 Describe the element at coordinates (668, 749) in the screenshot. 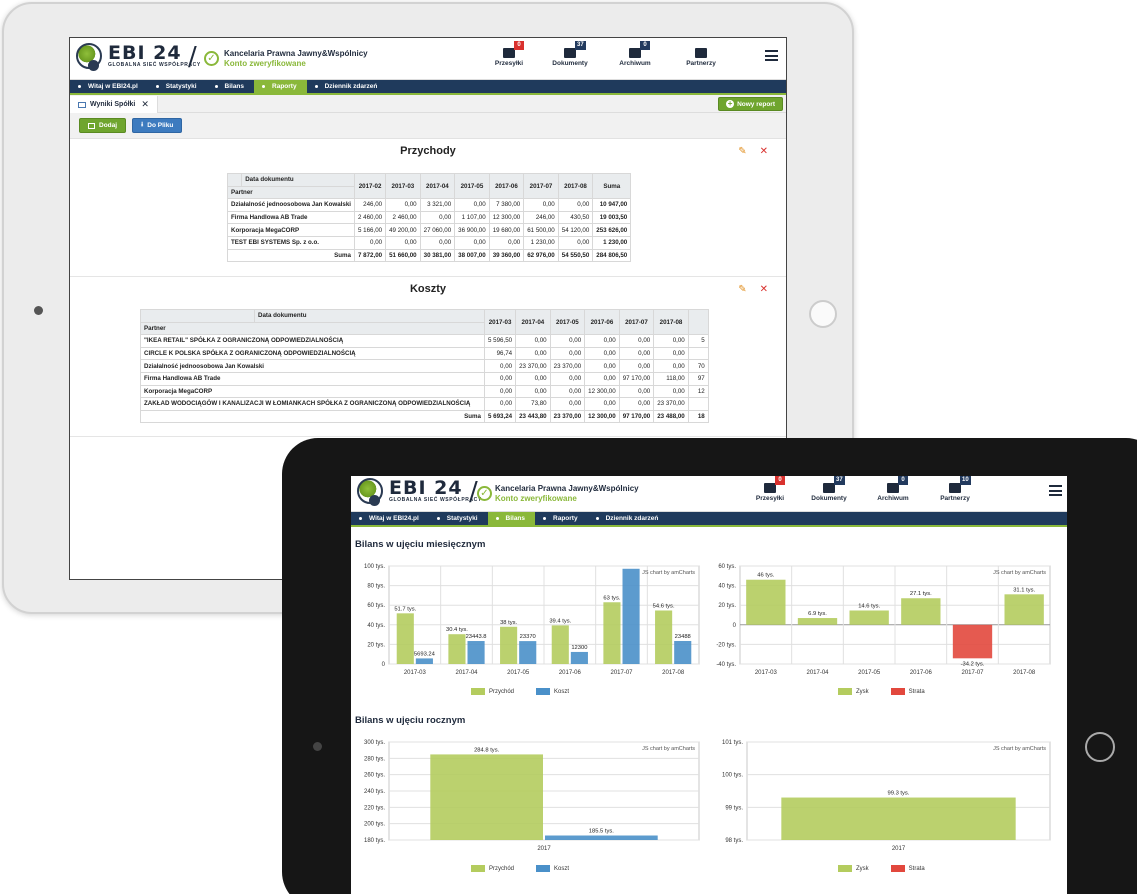

I see `chart-credit: JS chart by amCharts` at that location.